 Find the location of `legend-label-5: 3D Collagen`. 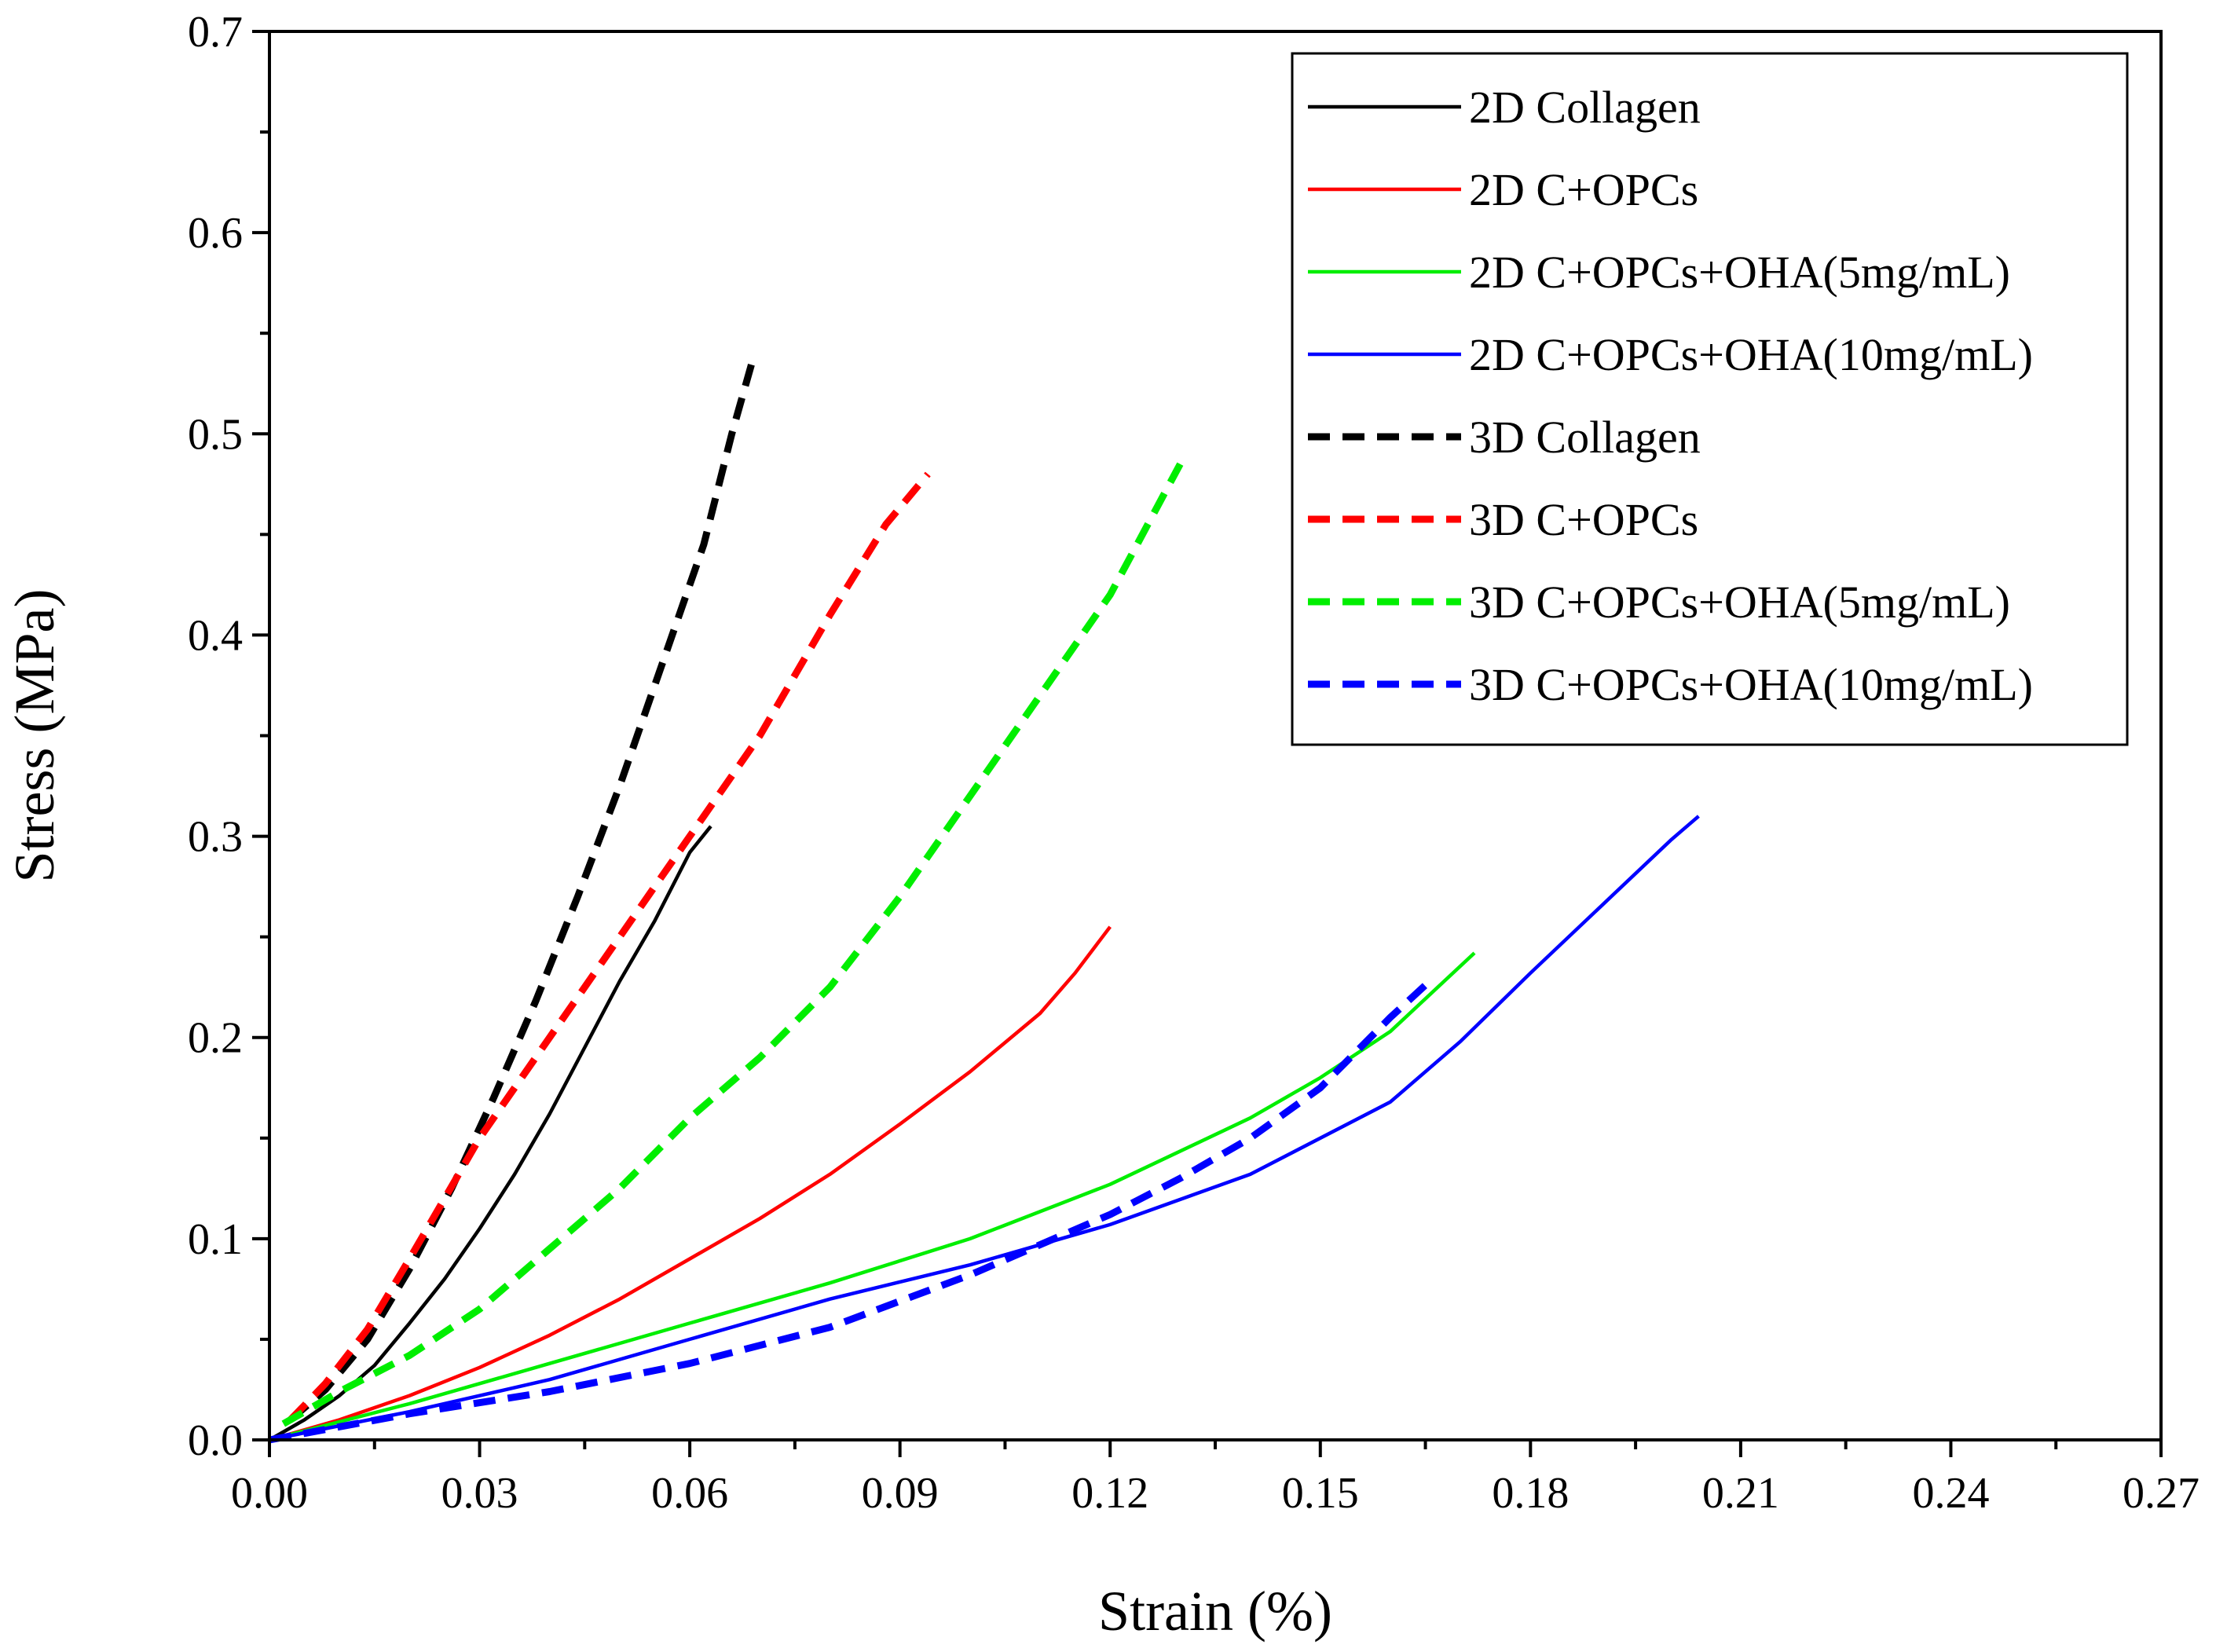

legend-label-5: 3D Collagen is located at coordinates (1585, 437).